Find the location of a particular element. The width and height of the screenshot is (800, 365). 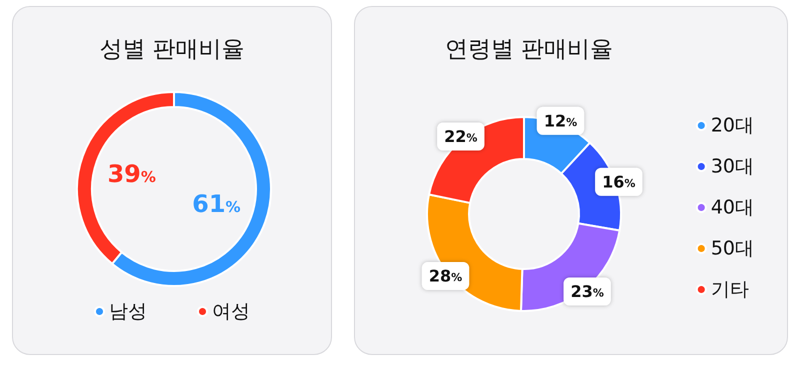

legend-label: 50대 is located at coordinates (732, 249).